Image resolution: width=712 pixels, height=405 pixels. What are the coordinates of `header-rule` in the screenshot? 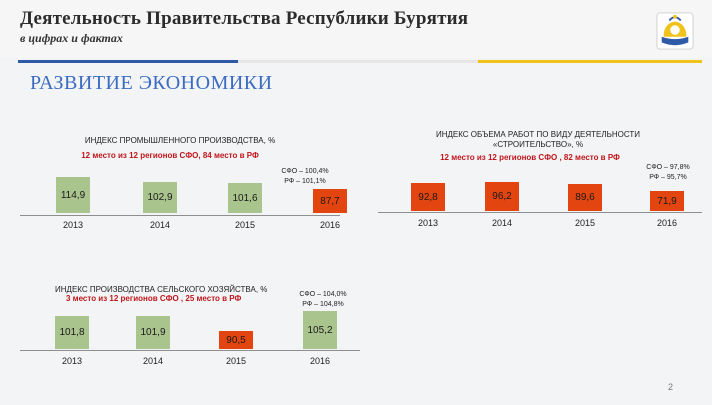 It's located at (360, 61).